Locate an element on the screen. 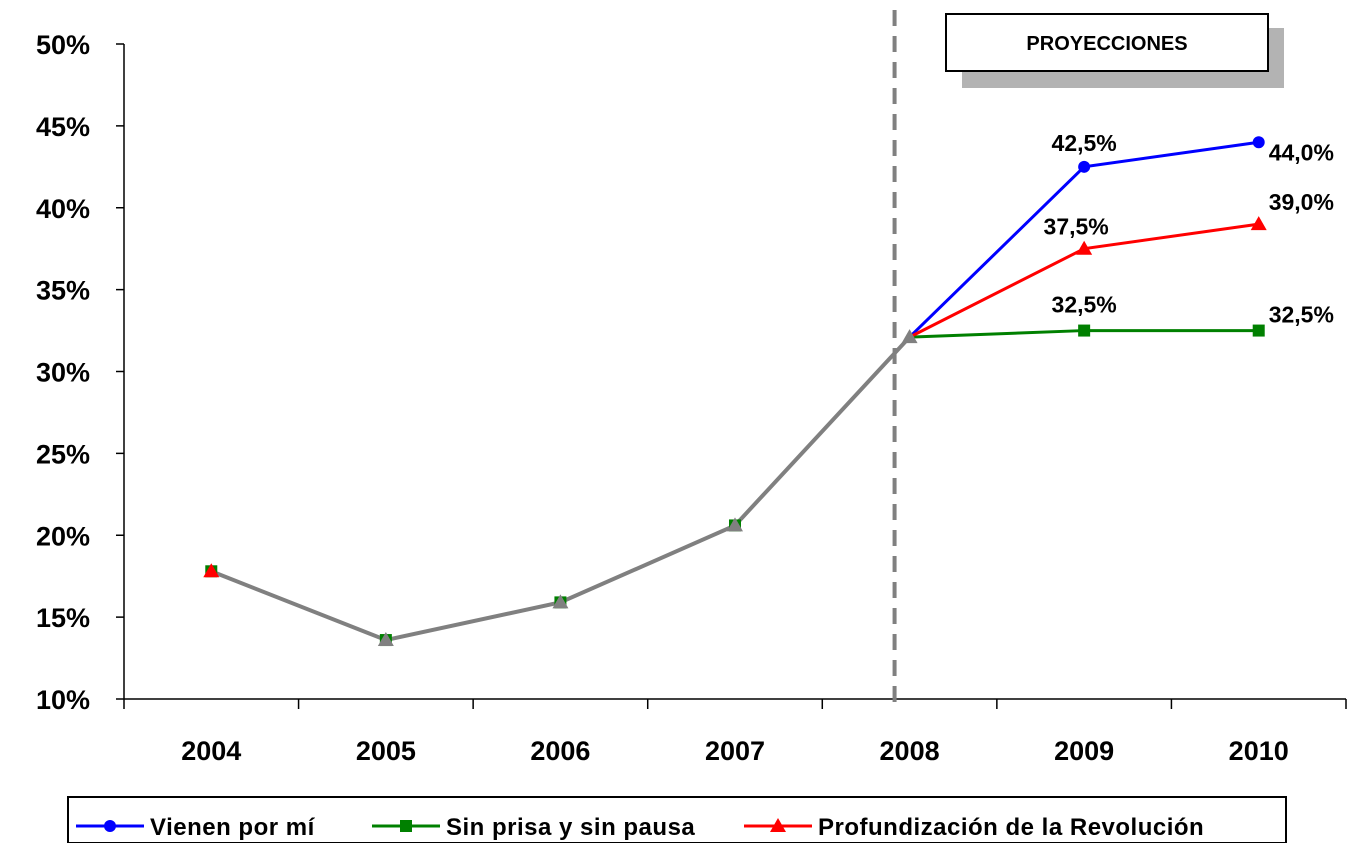 The height and width of the screenshot is (843, 1354). x-tick-label: 2005 is located at coordinates (386, 751).